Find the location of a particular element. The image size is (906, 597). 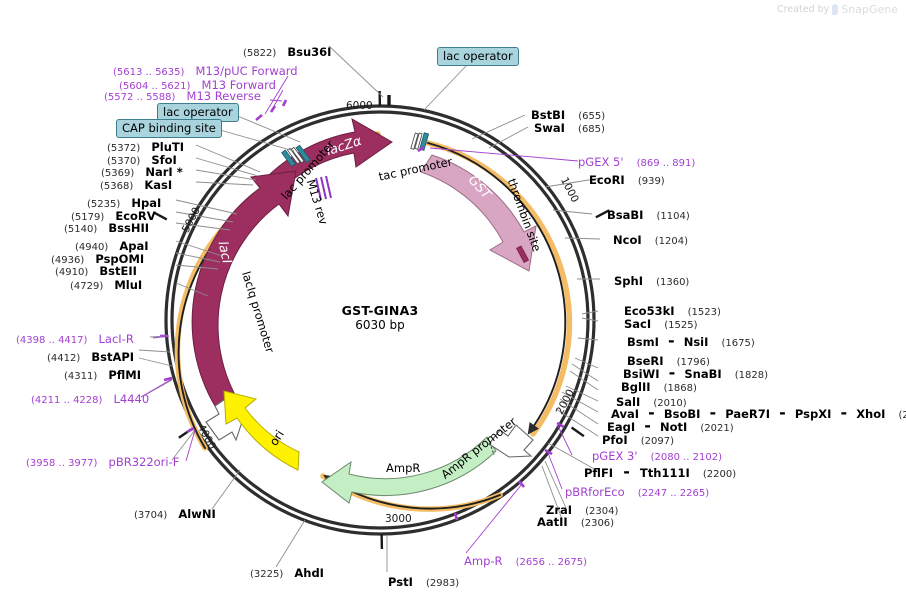

primer-range: (2080 .. 2102) is located at coordinates (686, 457).